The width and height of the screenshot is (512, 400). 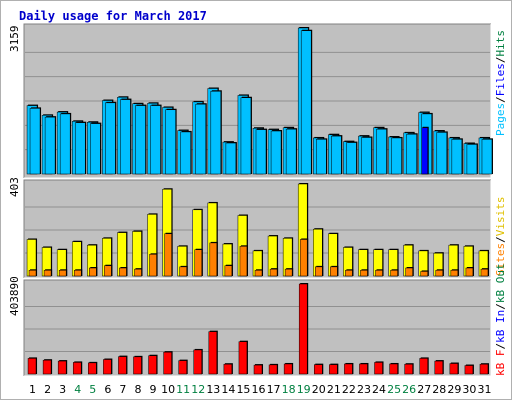 I want to click on x-tick-label: 16, so click(x=259, y=389).